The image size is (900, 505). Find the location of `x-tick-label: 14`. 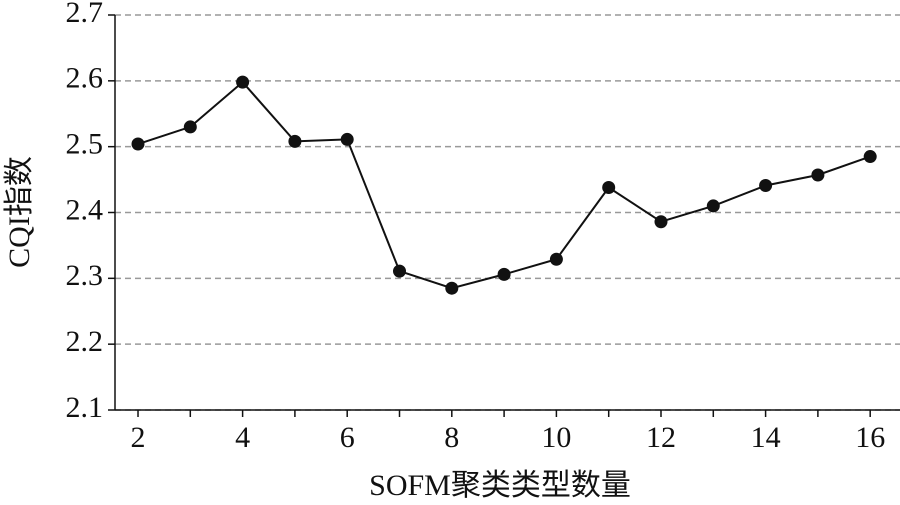

x-tick-label: 14 is located at coordinates (766, 437).